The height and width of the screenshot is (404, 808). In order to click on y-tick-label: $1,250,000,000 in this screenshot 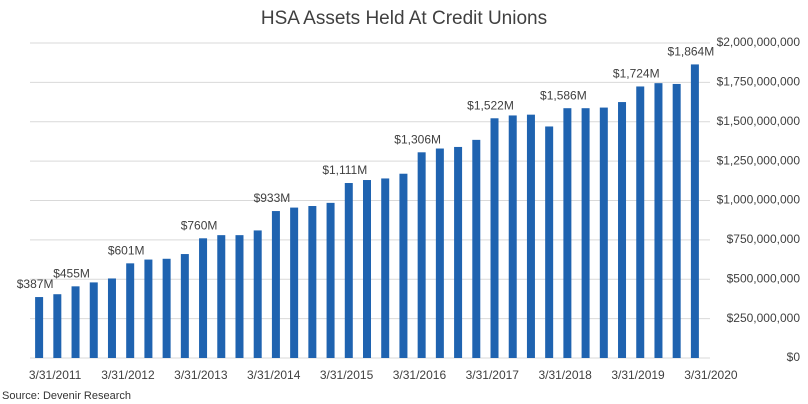, I will do `click(759, 160)`.